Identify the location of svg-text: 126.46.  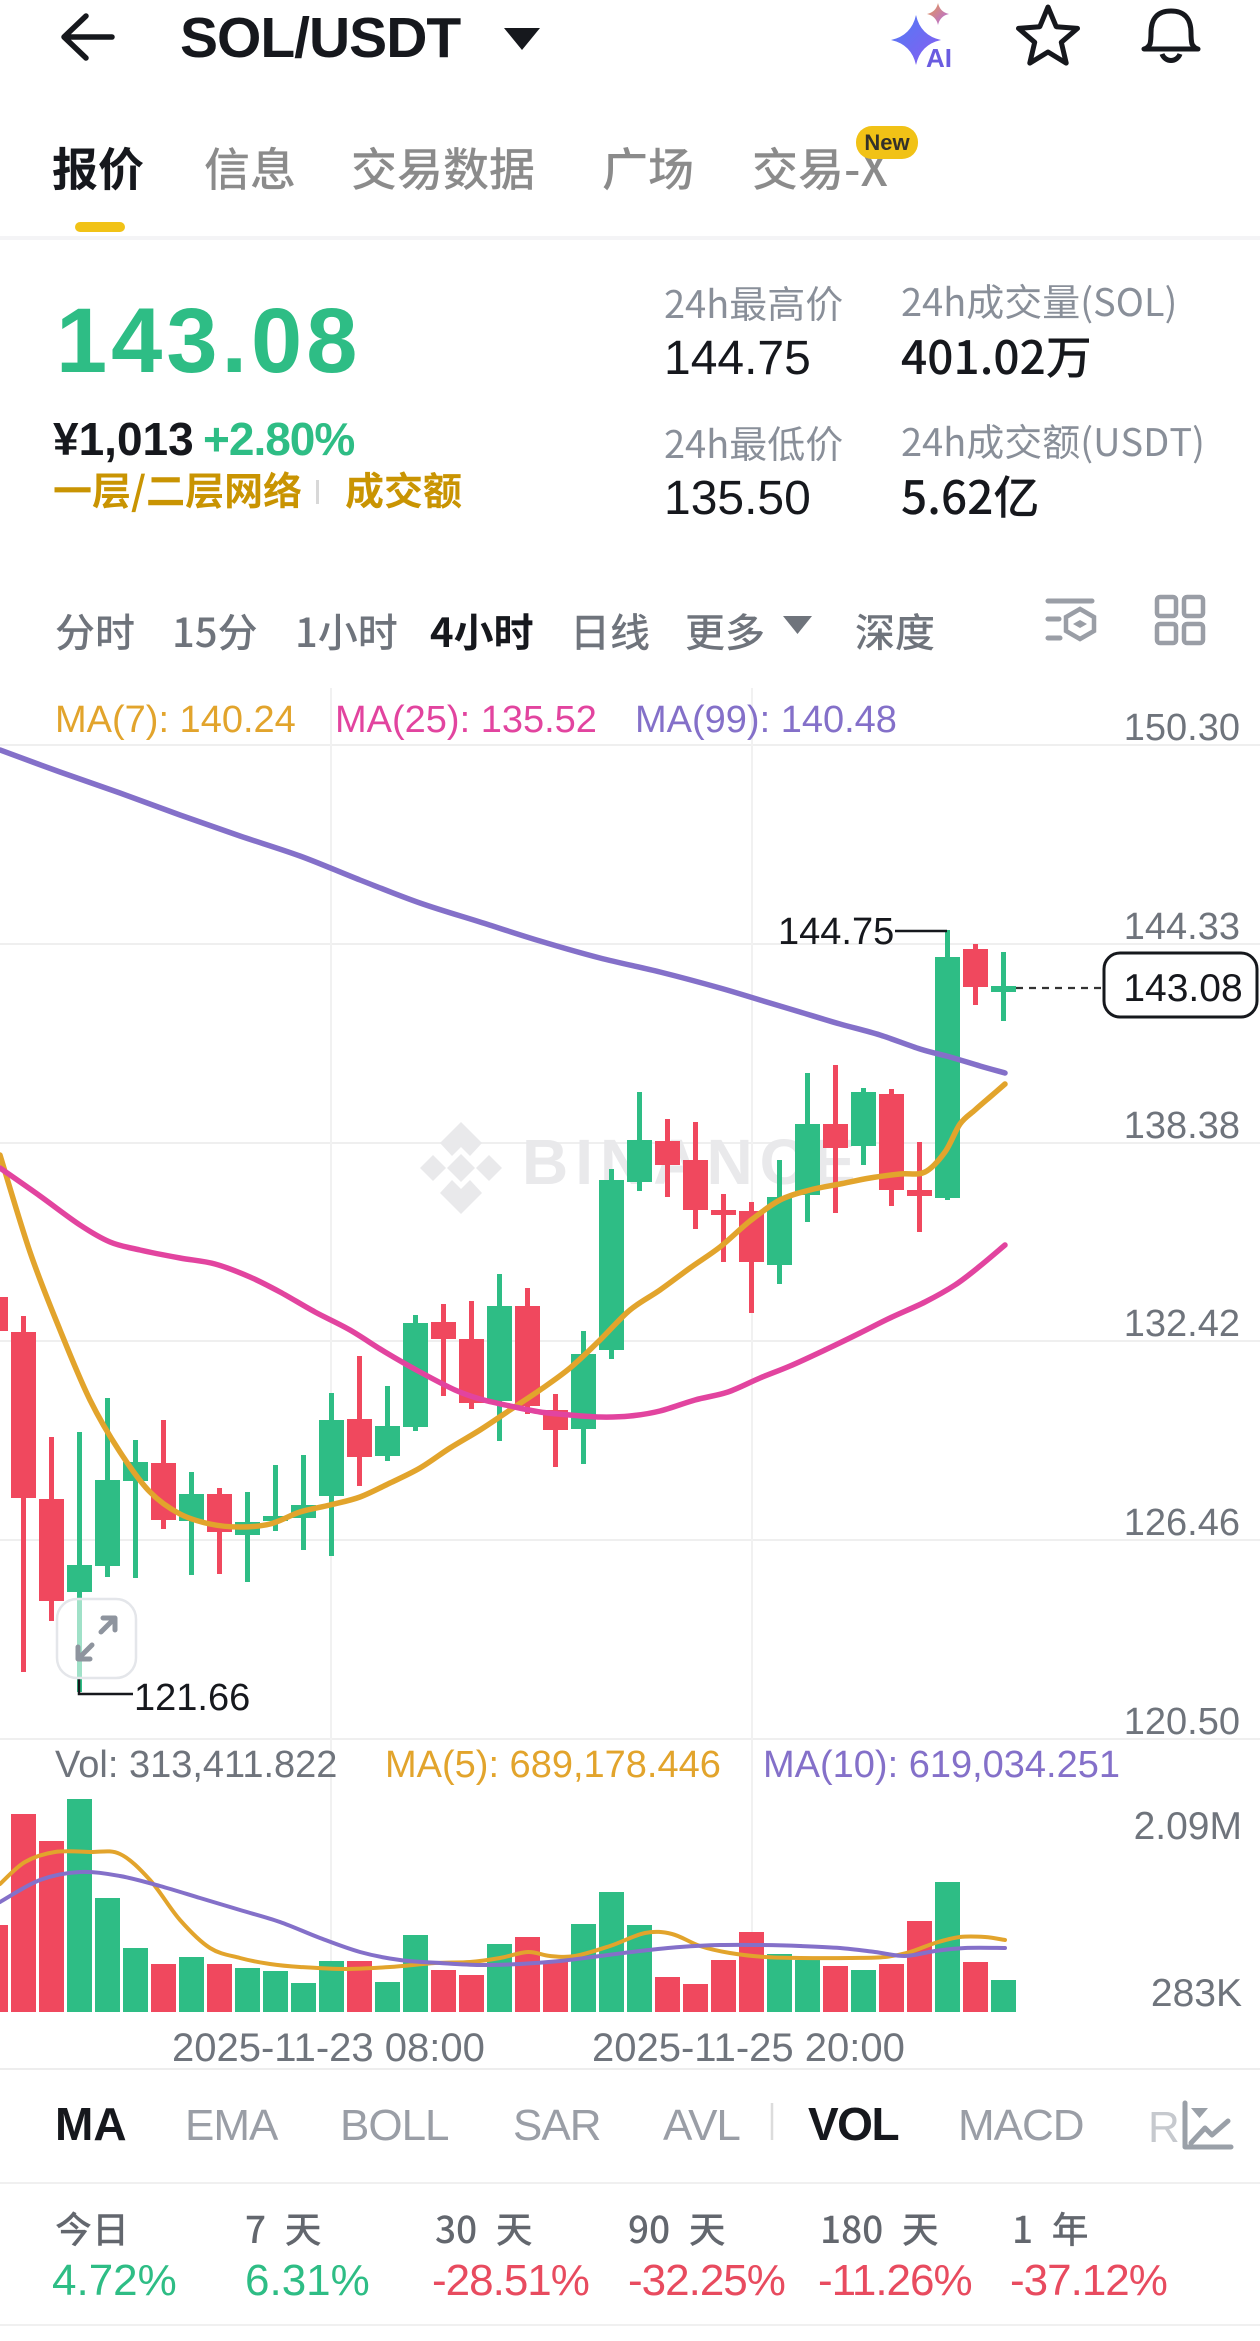
(1182, 1523).